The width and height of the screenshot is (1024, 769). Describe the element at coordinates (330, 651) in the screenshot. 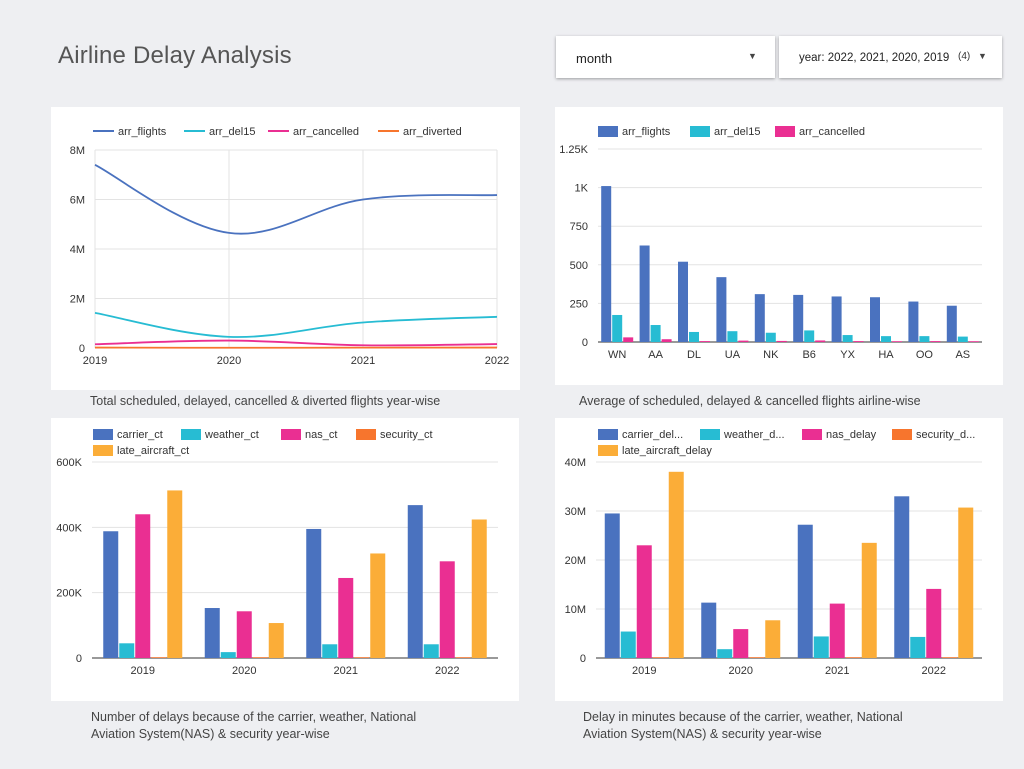

I see `bar-weather-ct-2021` at that location.